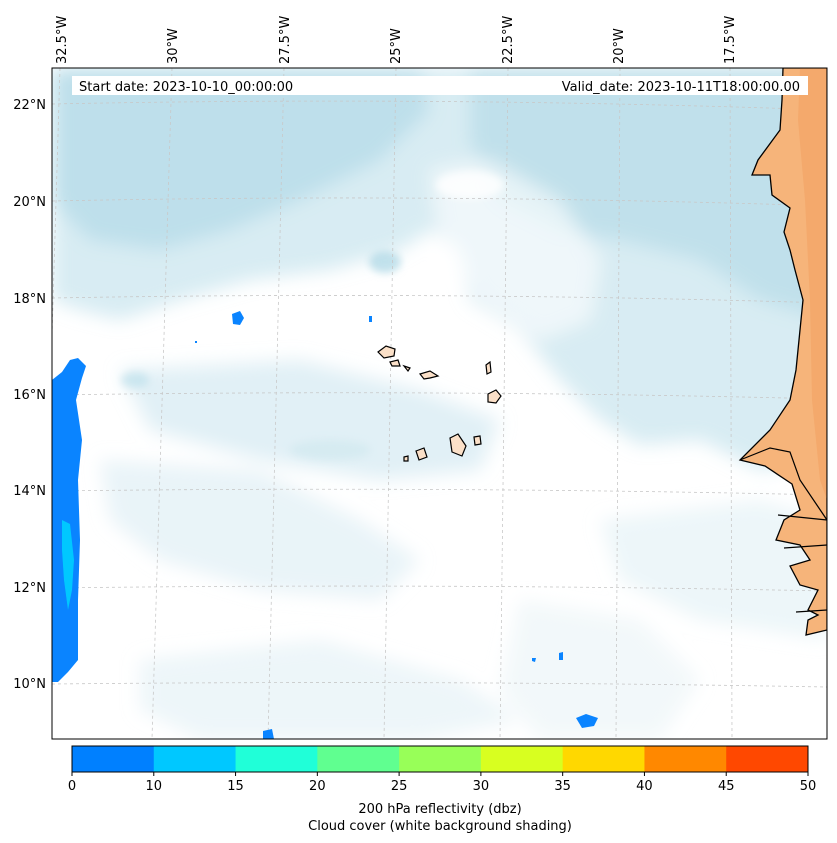 The image size is (837, 843). What do you see at coordinates (782, 352) in the screenshot?
I see `africa-land` at bounding box center [782, 352].